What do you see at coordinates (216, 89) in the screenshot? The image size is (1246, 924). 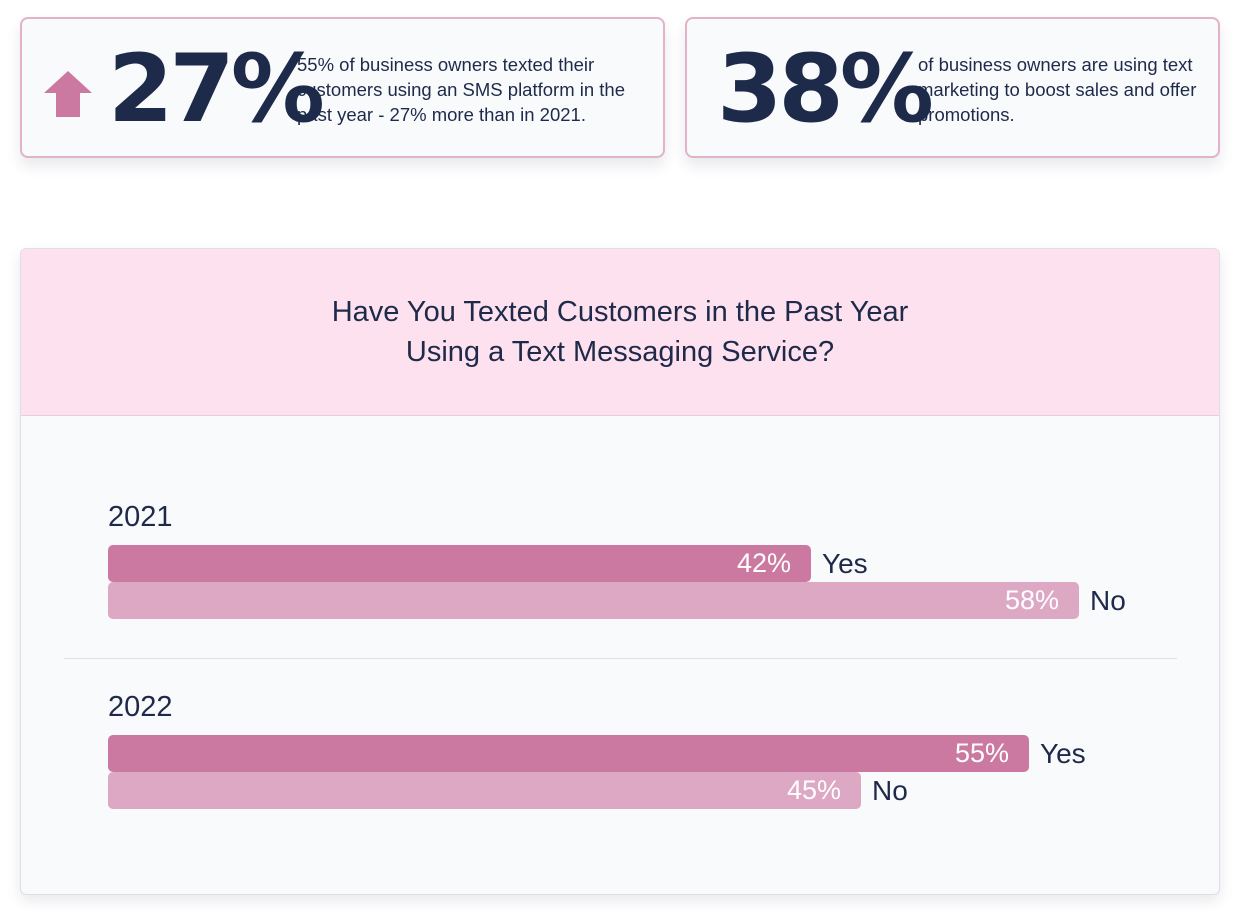 I see `stat-number: 27%` at bounding box center [216, 89].